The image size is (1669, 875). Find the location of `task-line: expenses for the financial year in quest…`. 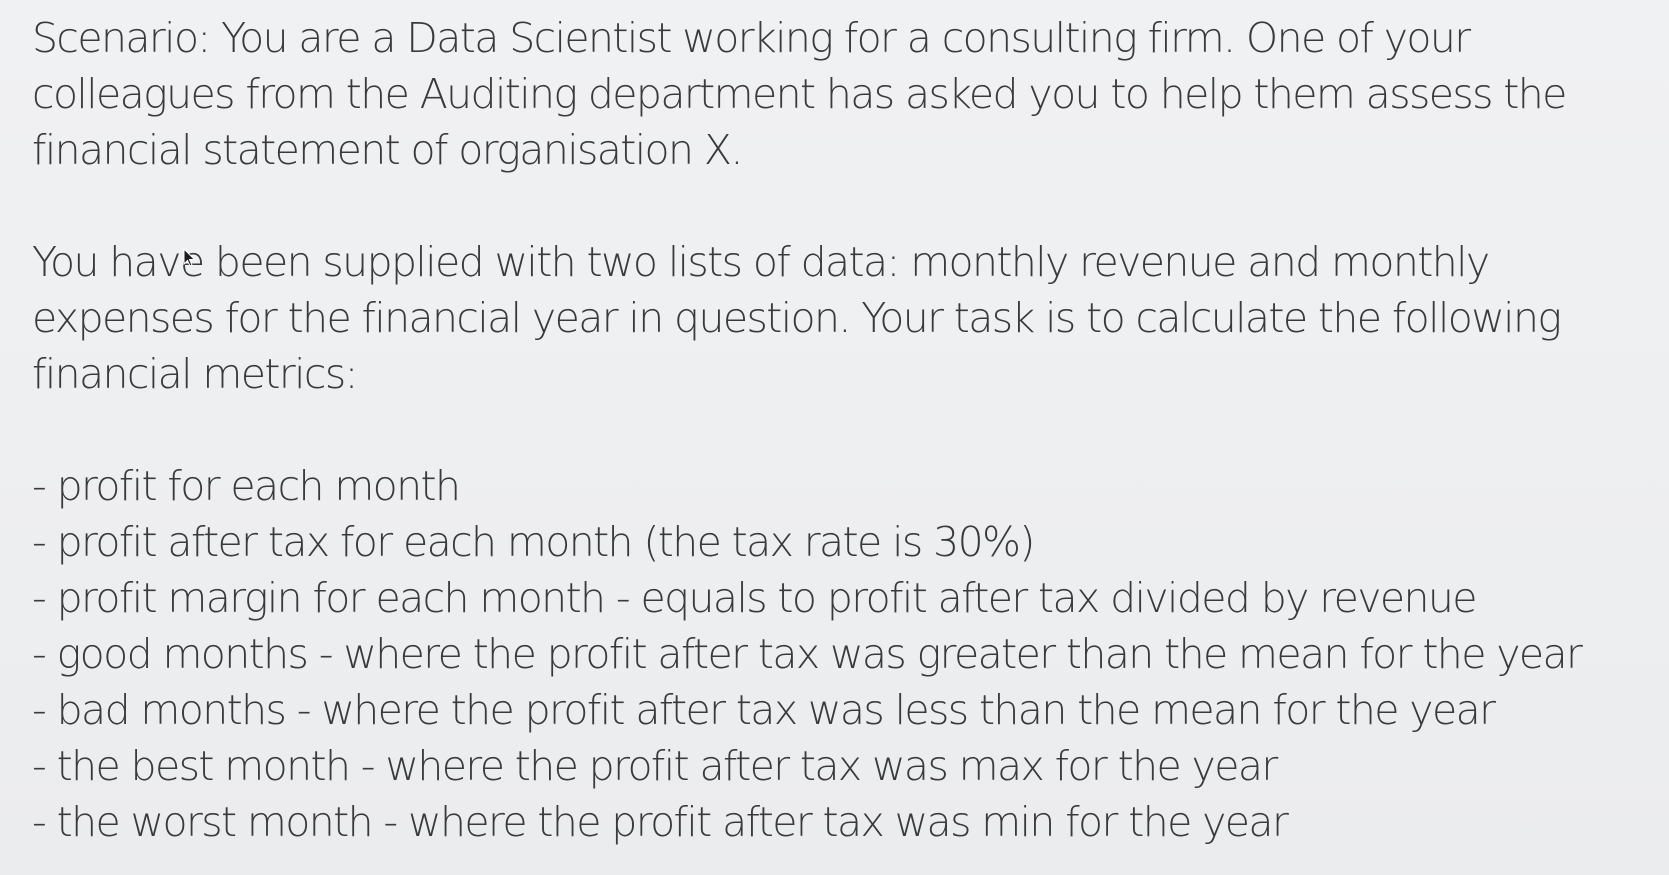

task-line: expenses for the financial year in quest… is located at coordinates (797, 318).